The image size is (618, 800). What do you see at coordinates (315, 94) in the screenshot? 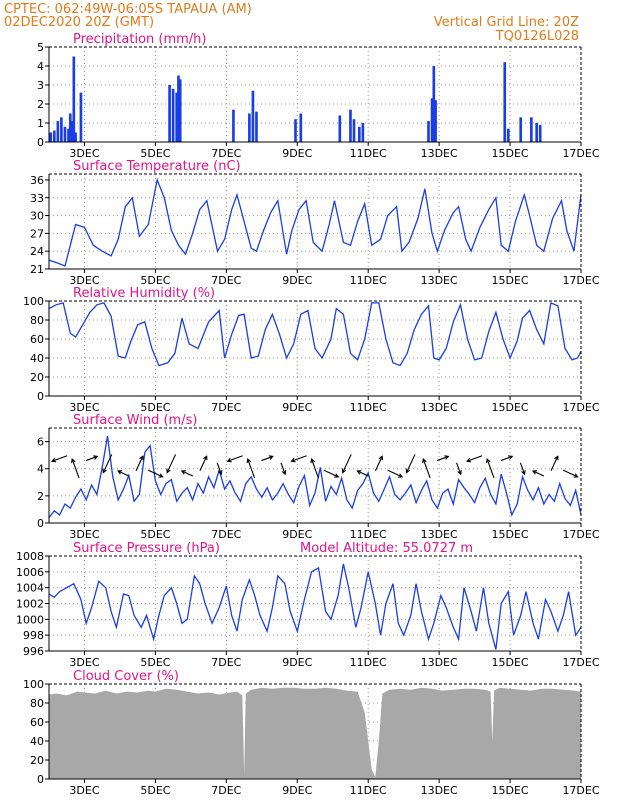
I see `precip-grid` at bounding box center [315, 94].